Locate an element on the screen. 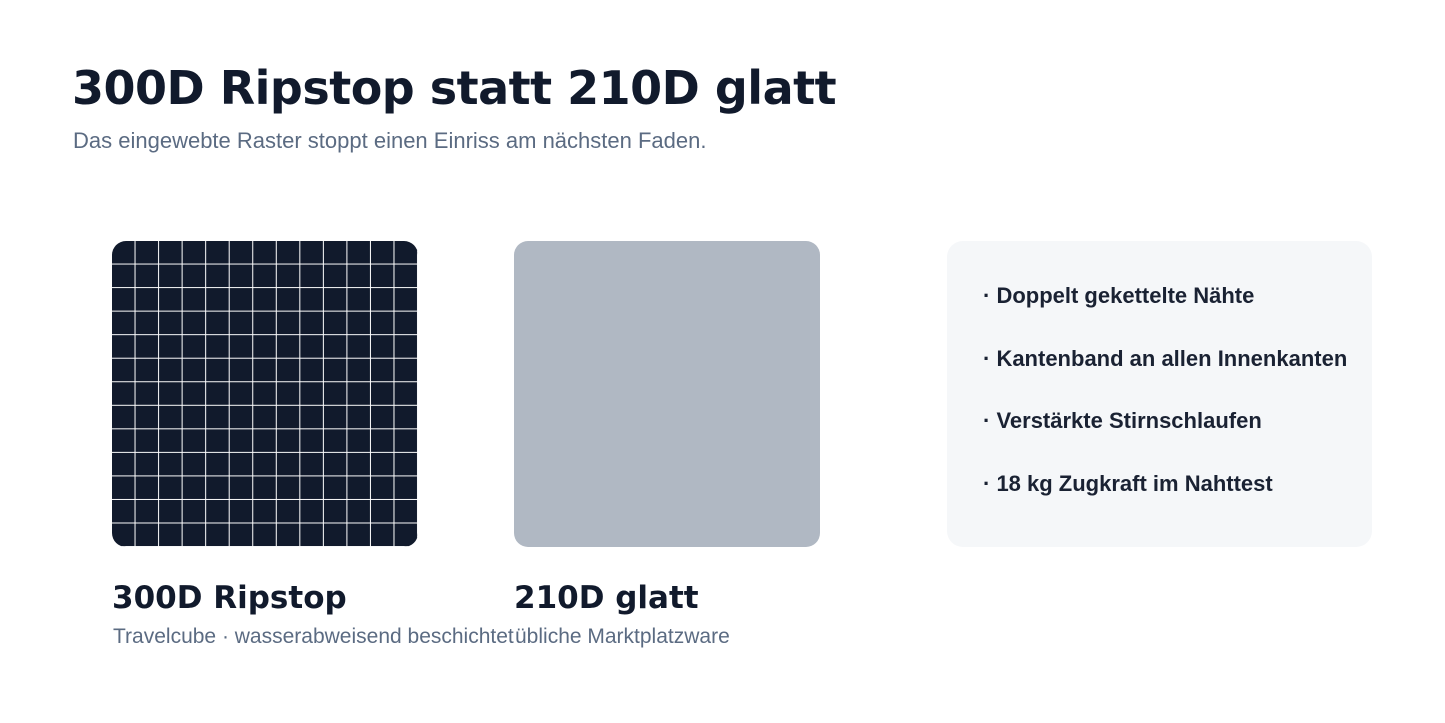 The width and height of the screenshot is (1445, 723). ripstop-swatch is located at coordinates (265, 394).